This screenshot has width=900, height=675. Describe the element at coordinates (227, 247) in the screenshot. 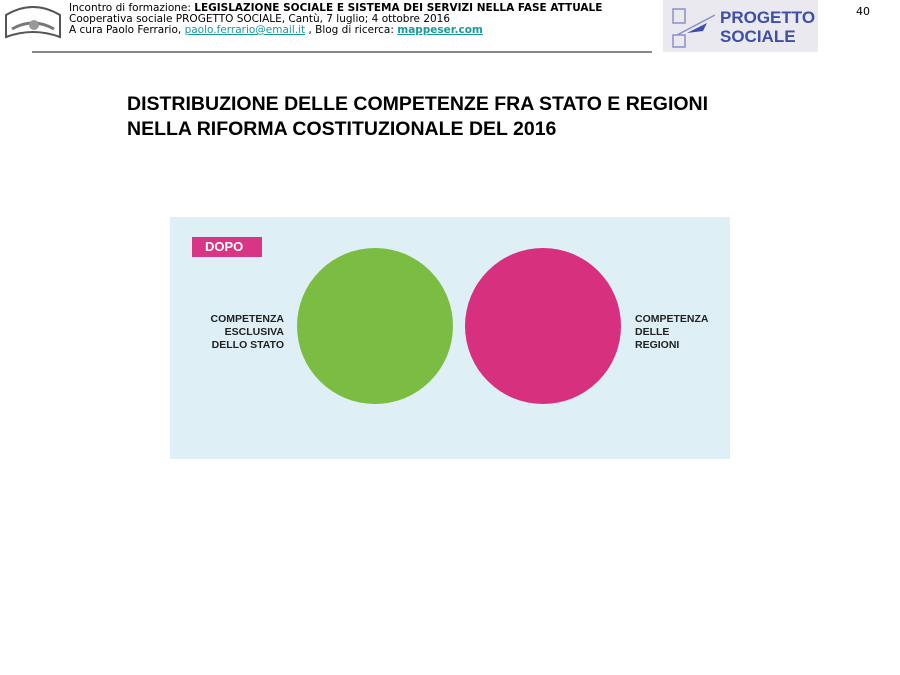

I see `dopo-tag: DOPO` at that location.